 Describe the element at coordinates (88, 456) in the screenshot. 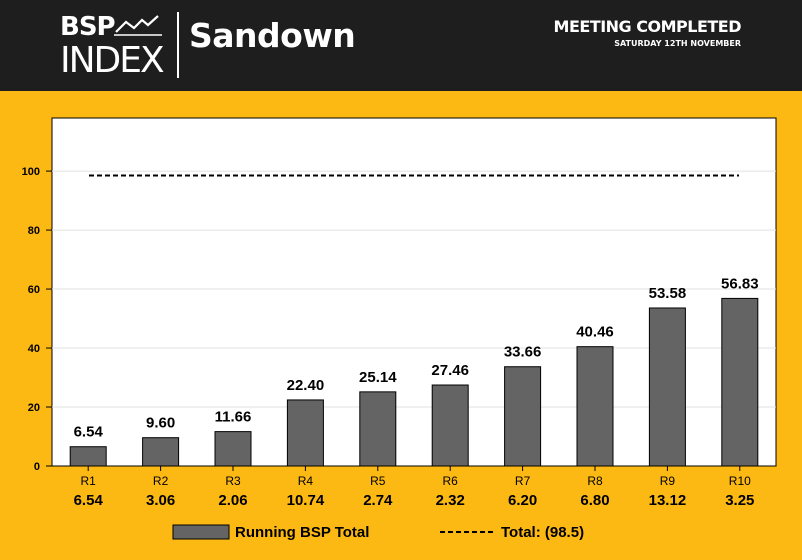

I see `bar-r1` at that location.